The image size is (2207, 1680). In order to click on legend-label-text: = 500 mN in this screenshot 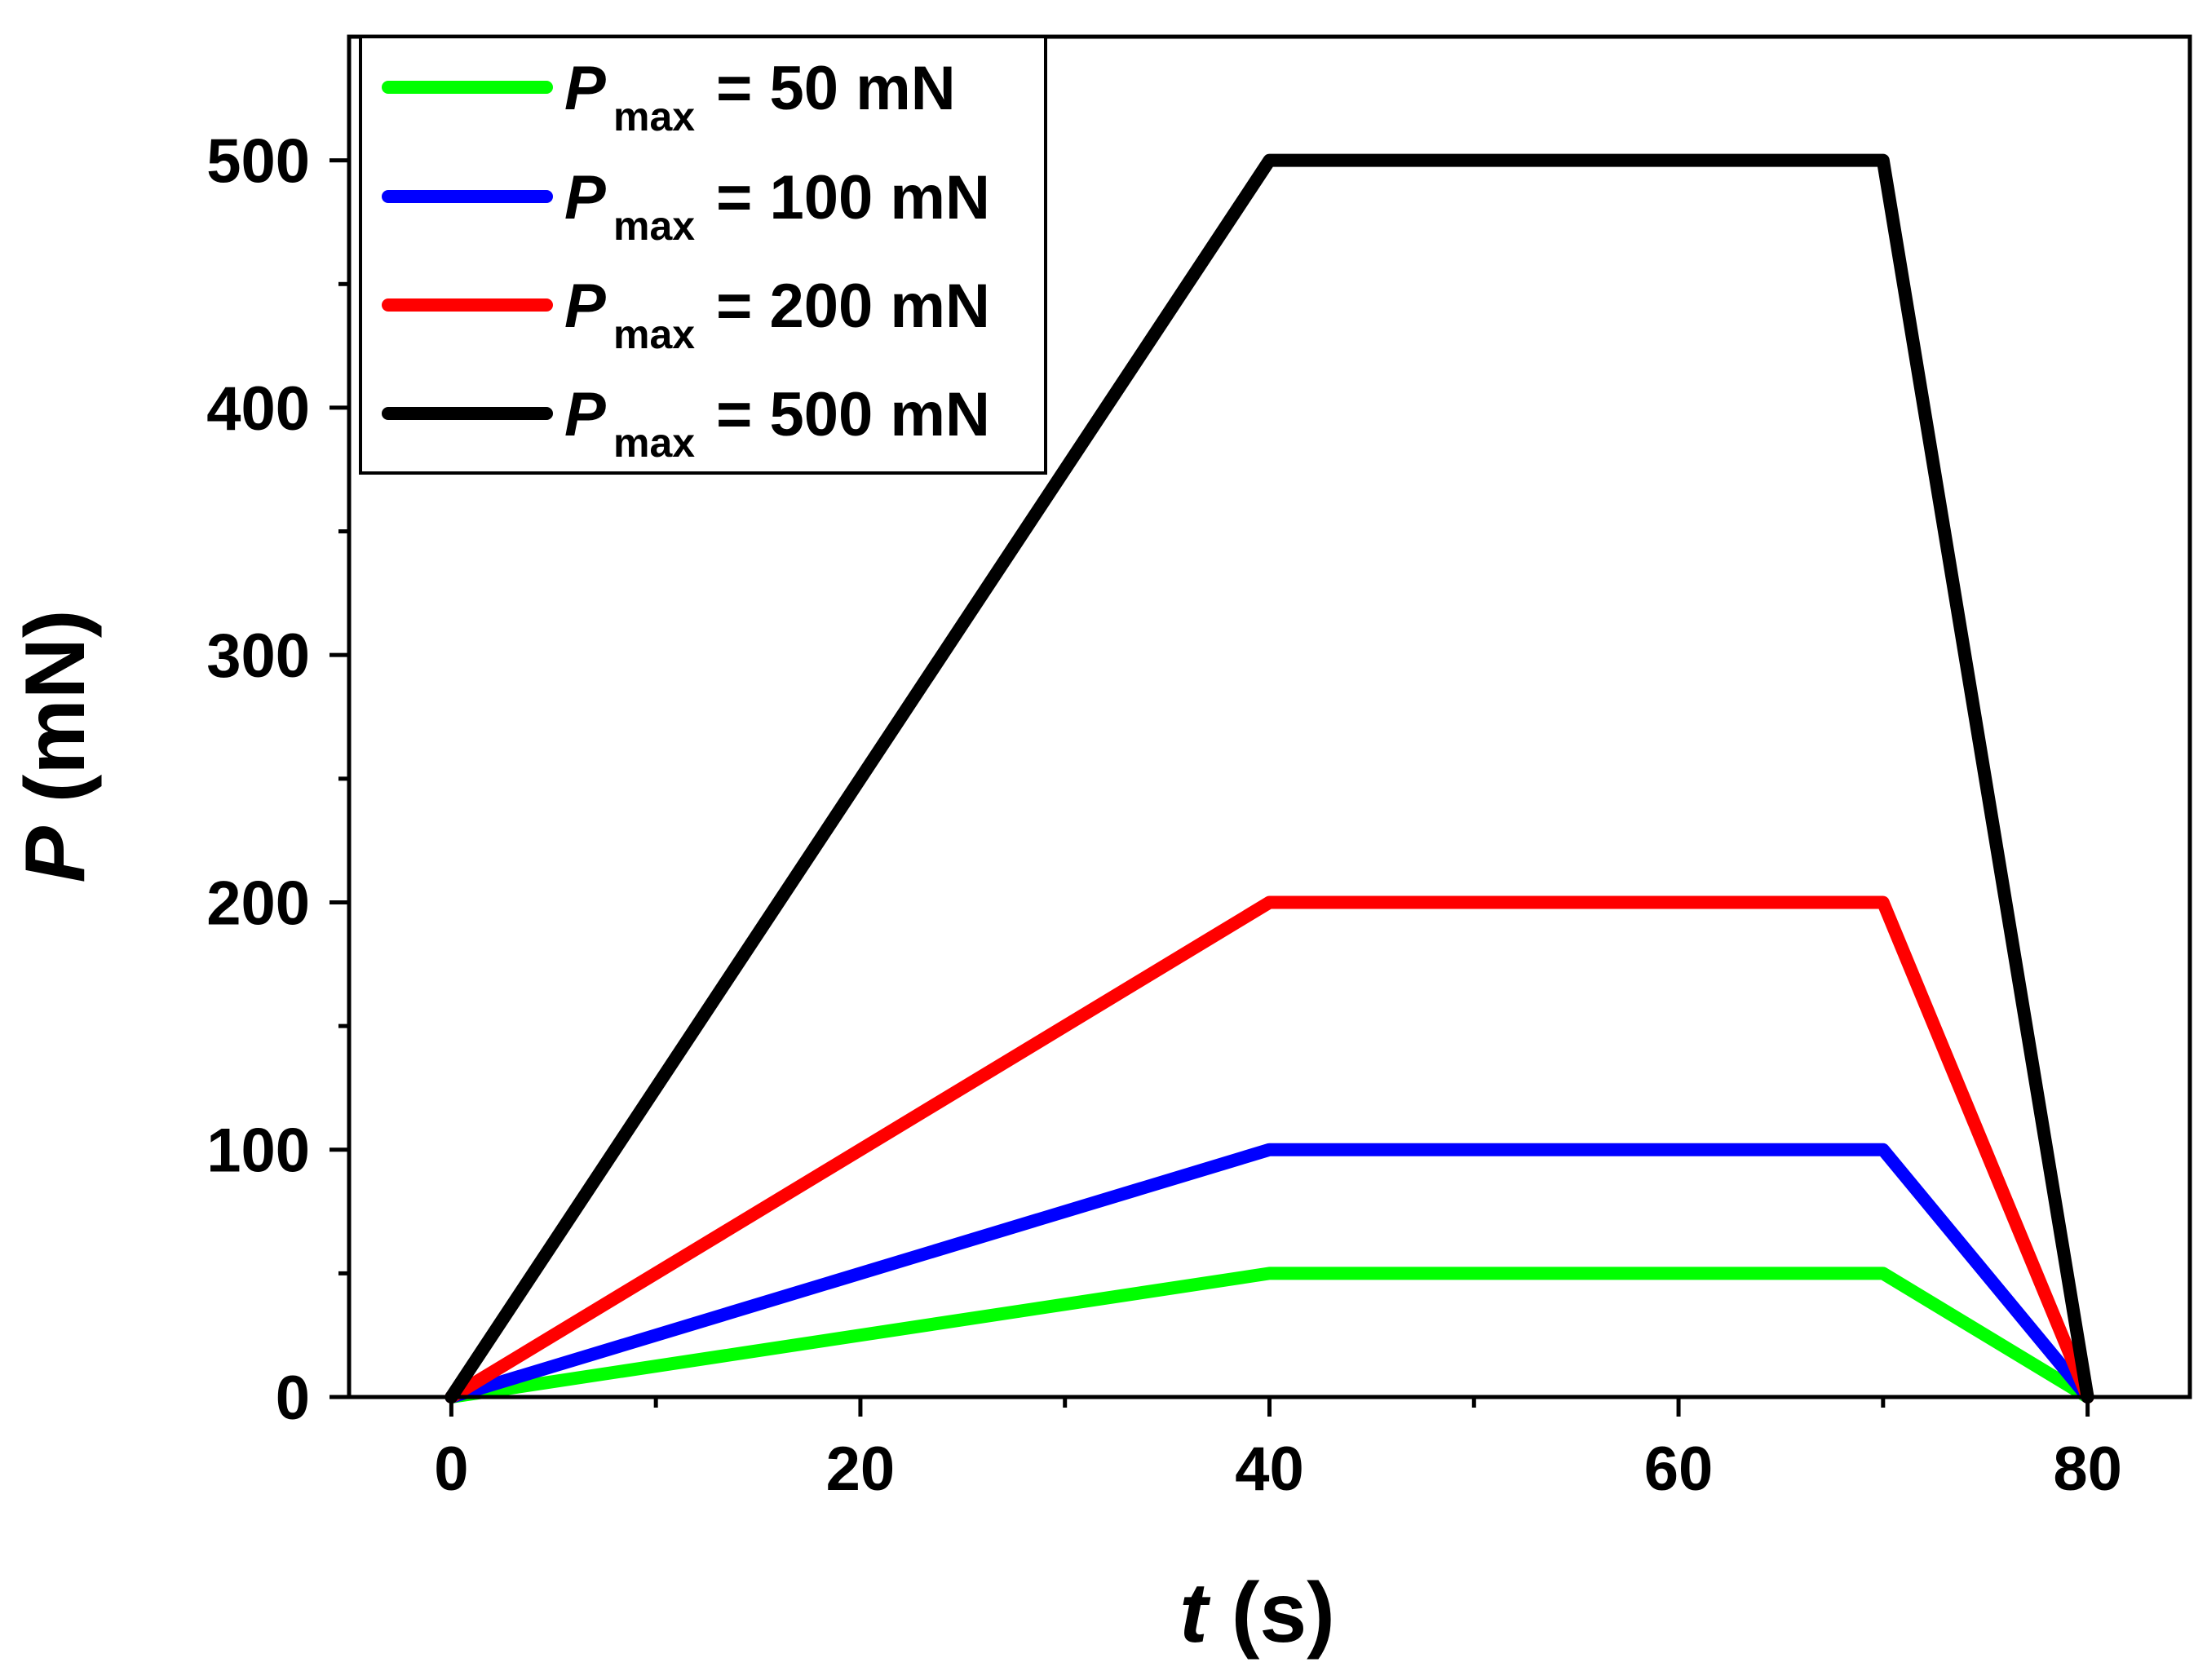, I will do `click(853, 414)`.